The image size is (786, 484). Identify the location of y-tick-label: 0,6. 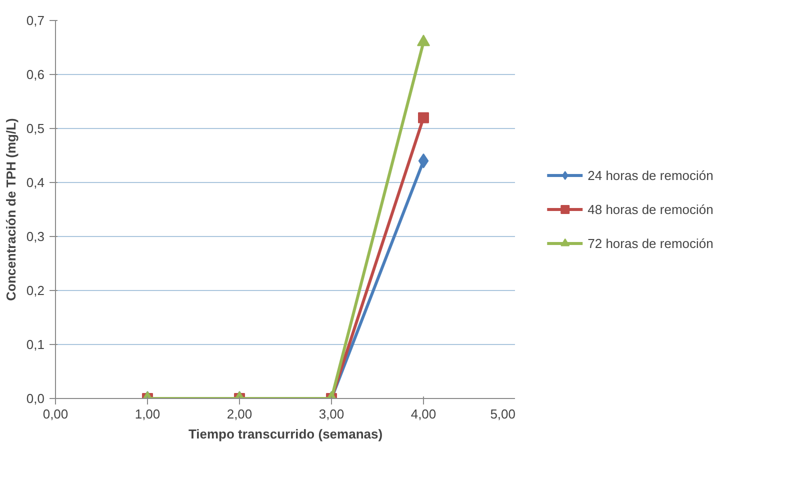
(35, 74).